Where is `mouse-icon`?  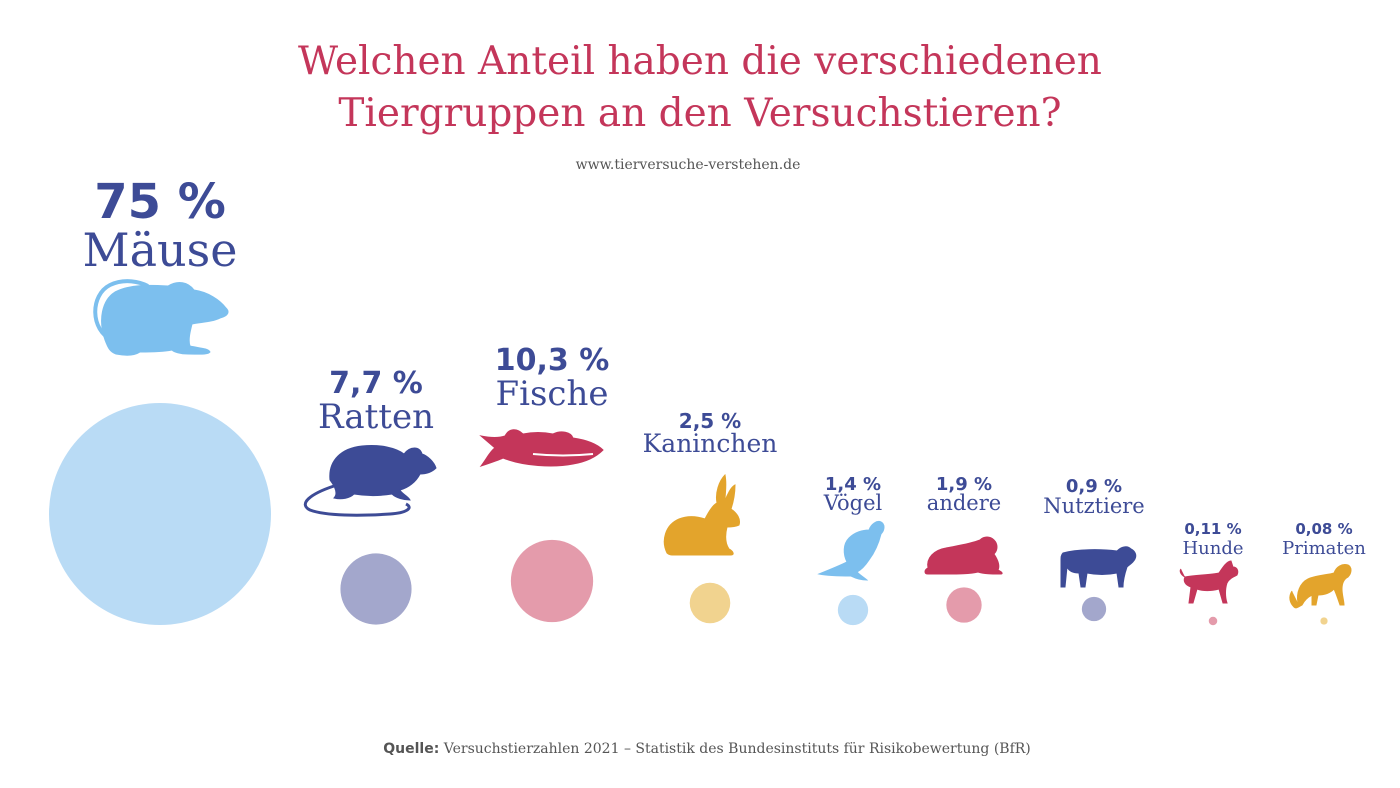 mouse-icon is located at coordinates (161, 317).